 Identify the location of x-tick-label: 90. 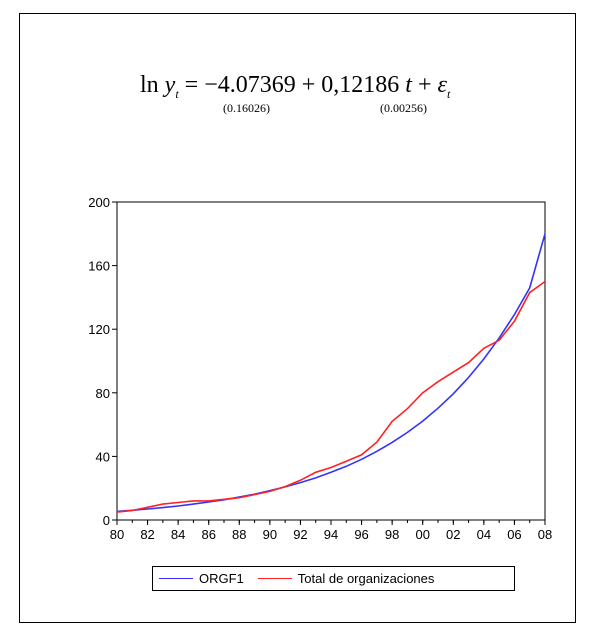
(270, 534).